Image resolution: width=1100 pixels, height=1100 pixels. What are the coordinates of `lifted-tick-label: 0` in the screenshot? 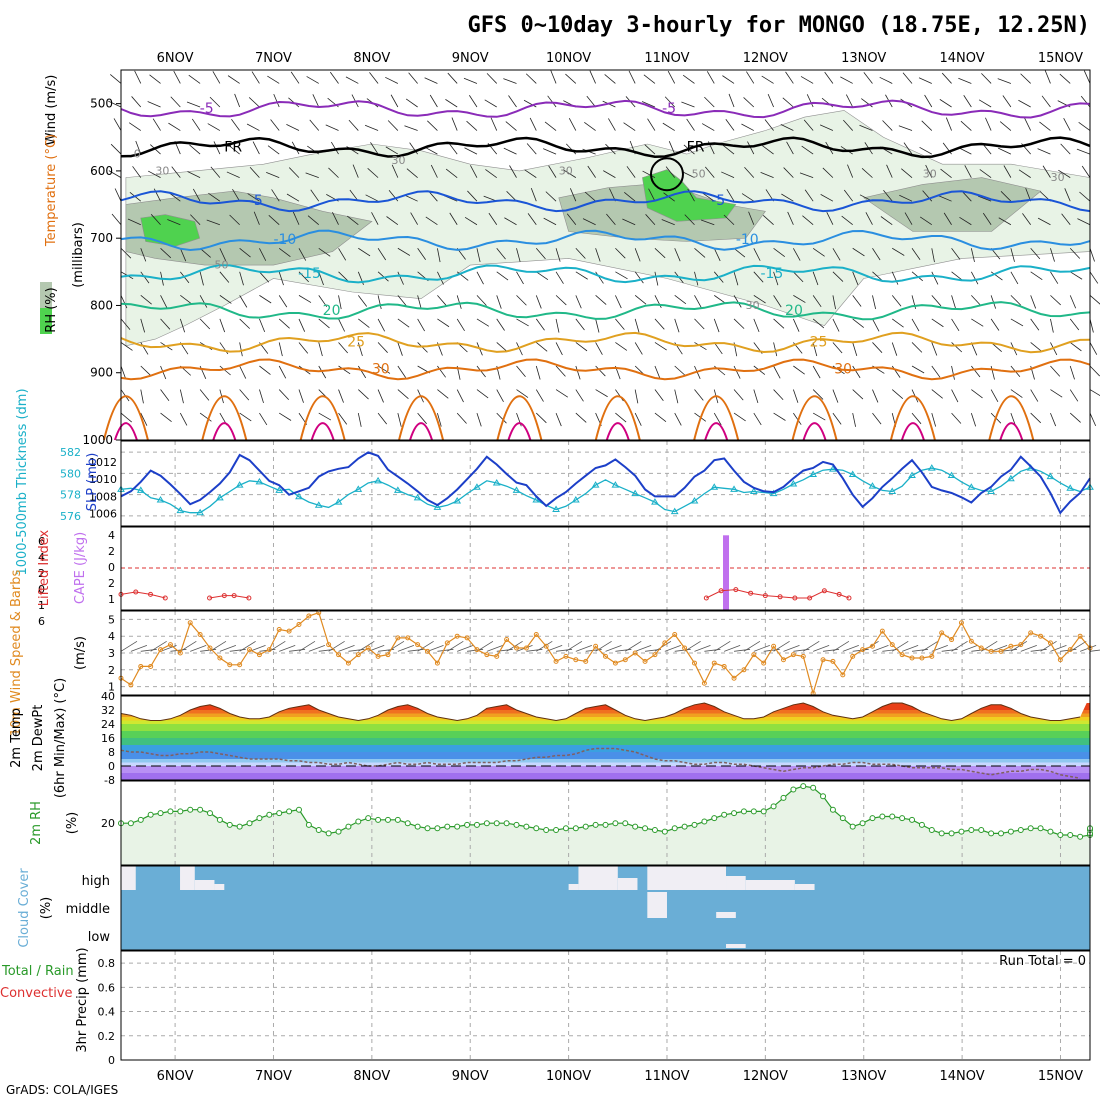 It's located at (41, 589).